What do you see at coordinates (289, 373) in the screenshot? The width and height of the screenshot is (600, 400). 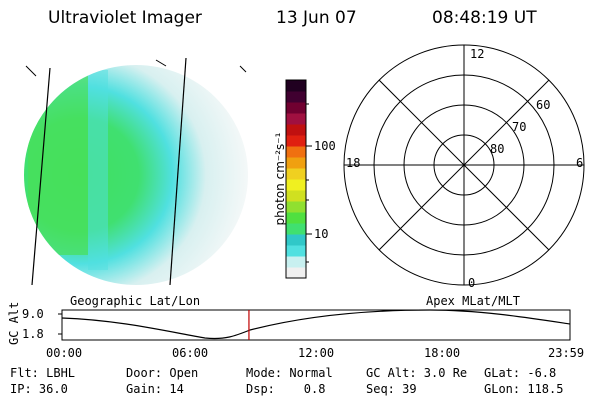 I see `info-mode: Mode: Normal` at bounding box center [289, 373].